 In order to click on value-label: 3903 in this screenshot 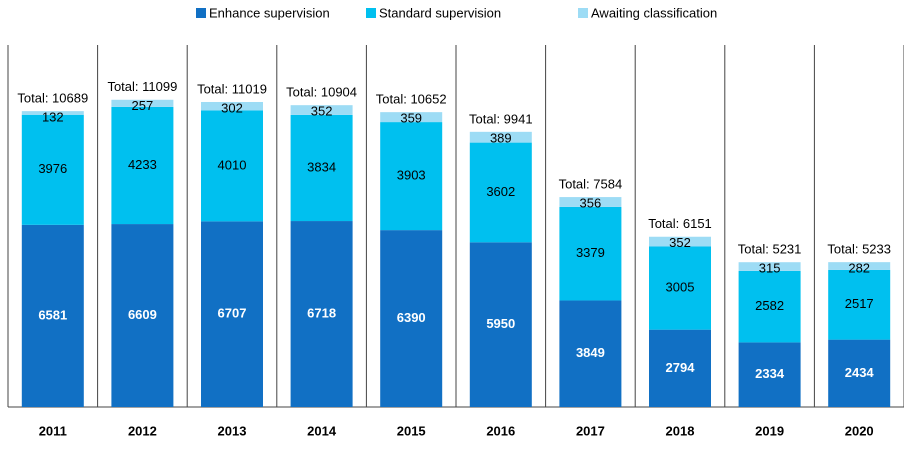, I will do `click(411, 175)`.